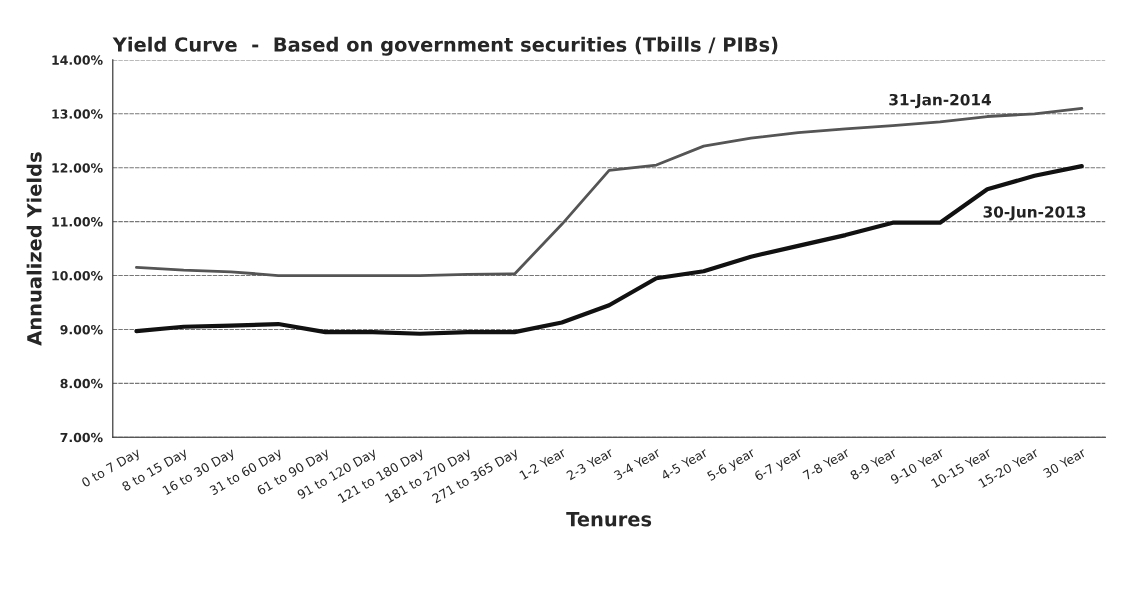  Describe the element at coordinates (609, 519) in the screenshot. I see `x-axis-title: Tenures` at that location.